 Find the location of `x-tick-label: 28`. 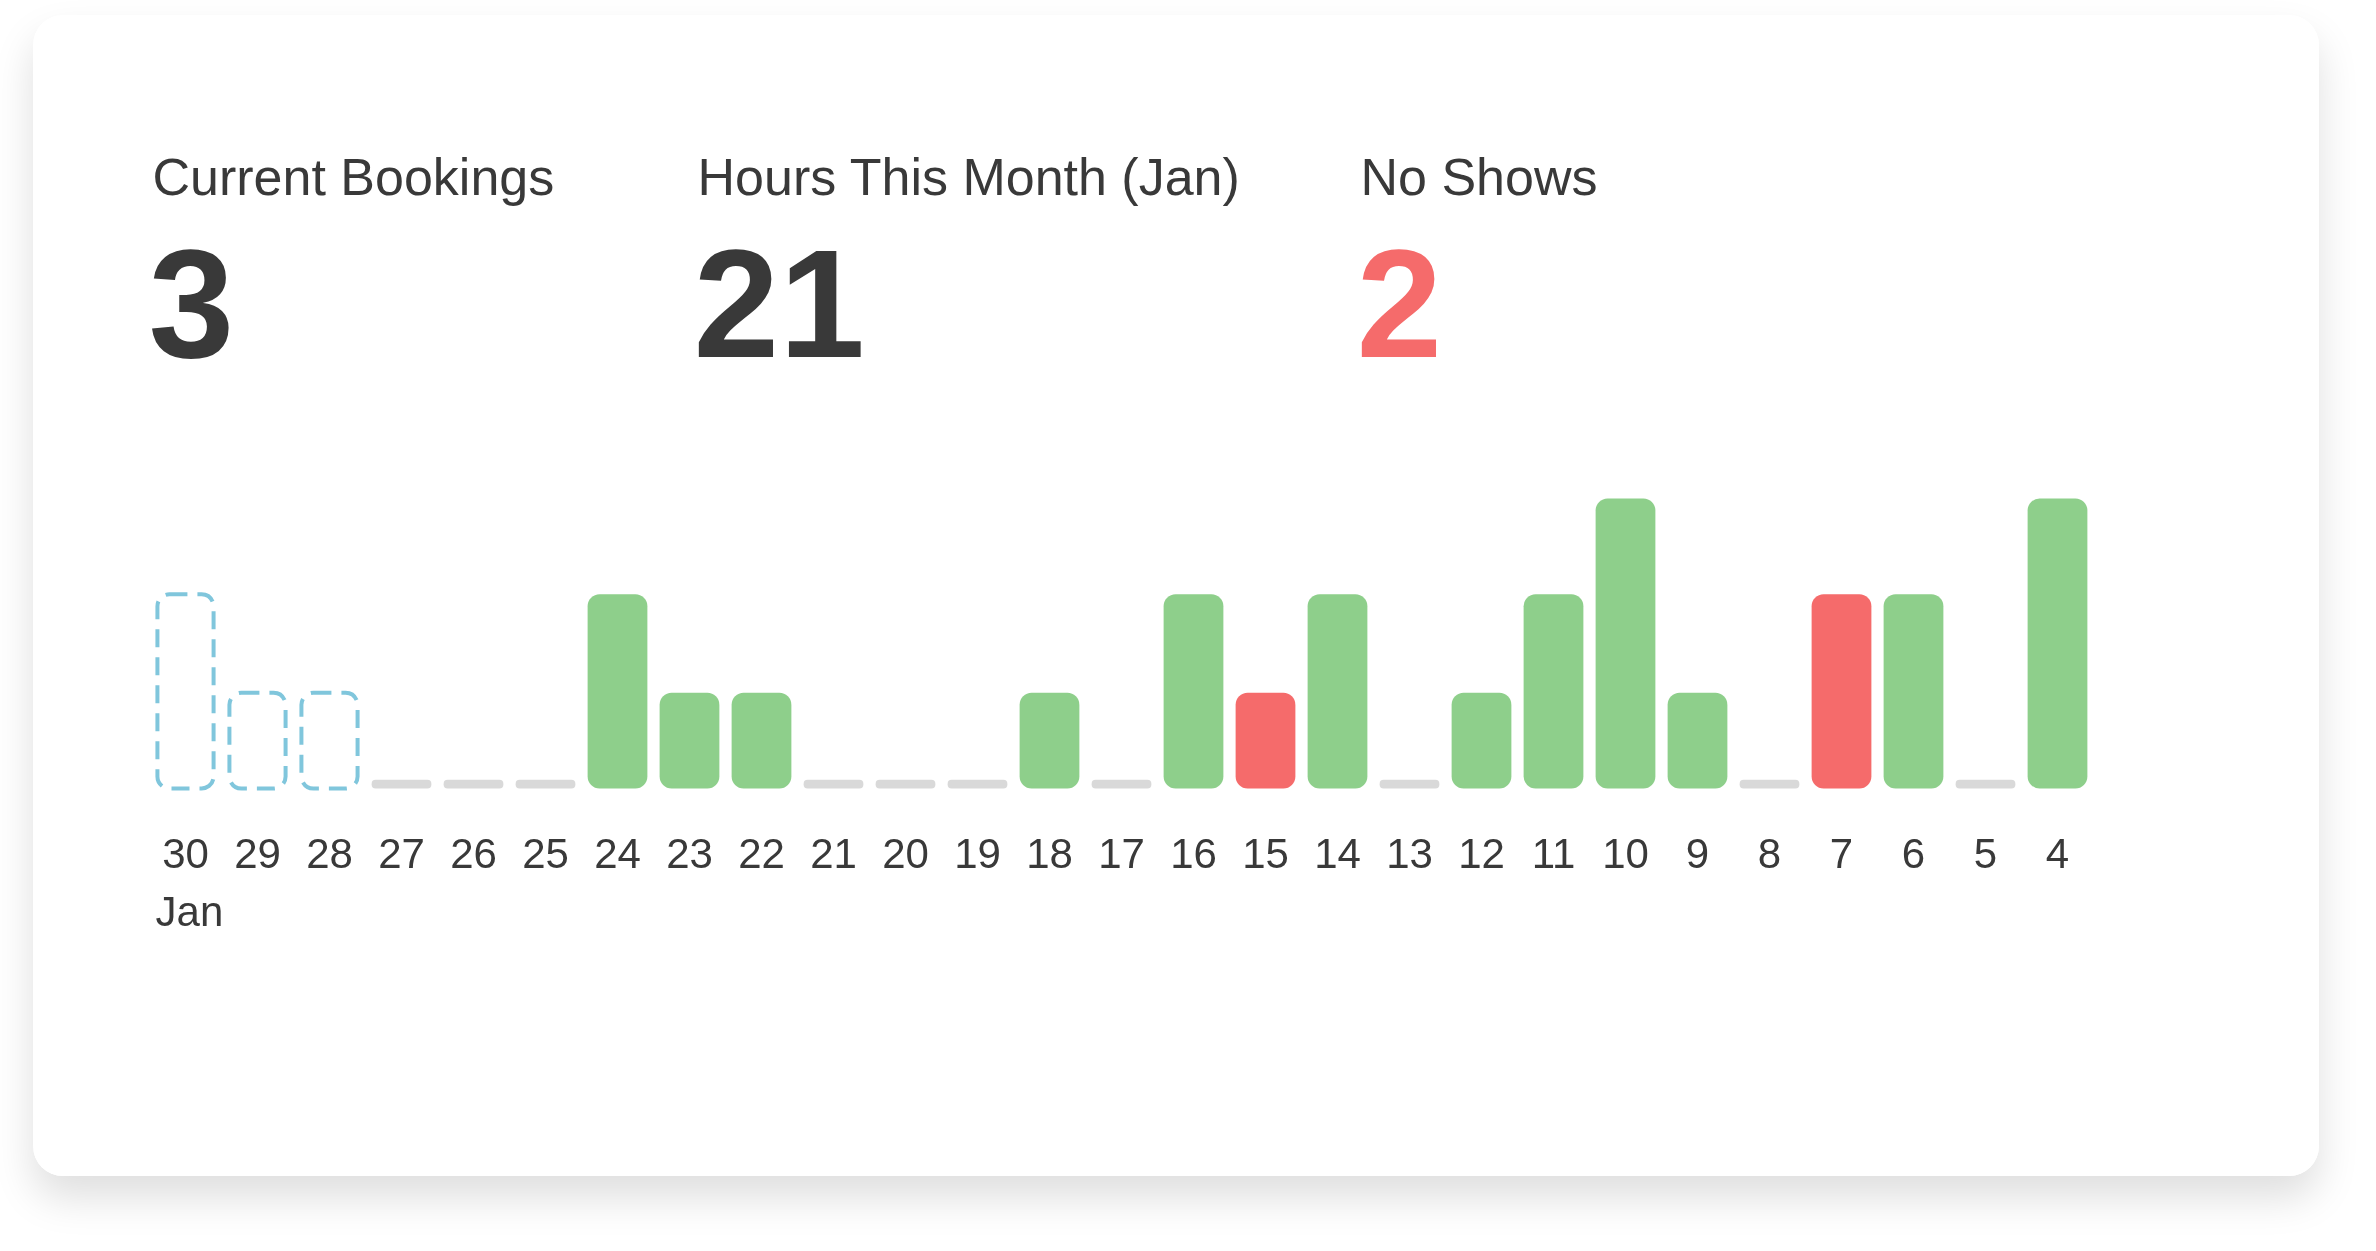

x-tick-label: 28 is located at coordinates (329, 853).